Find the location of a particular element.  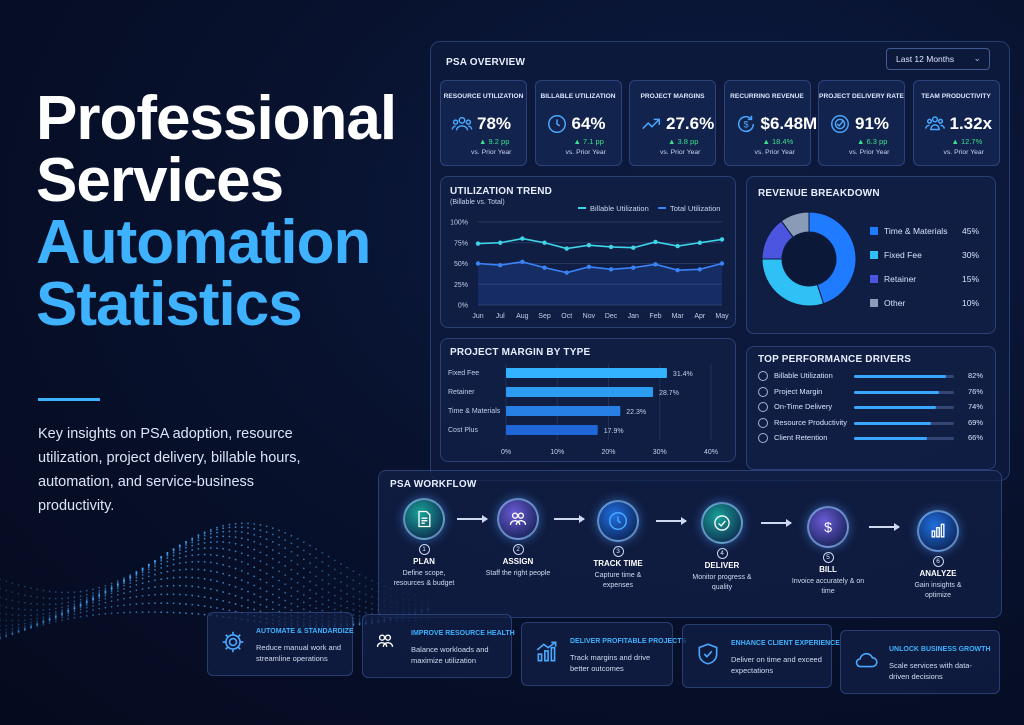

margin-bar is located at coordinates (580, 392).